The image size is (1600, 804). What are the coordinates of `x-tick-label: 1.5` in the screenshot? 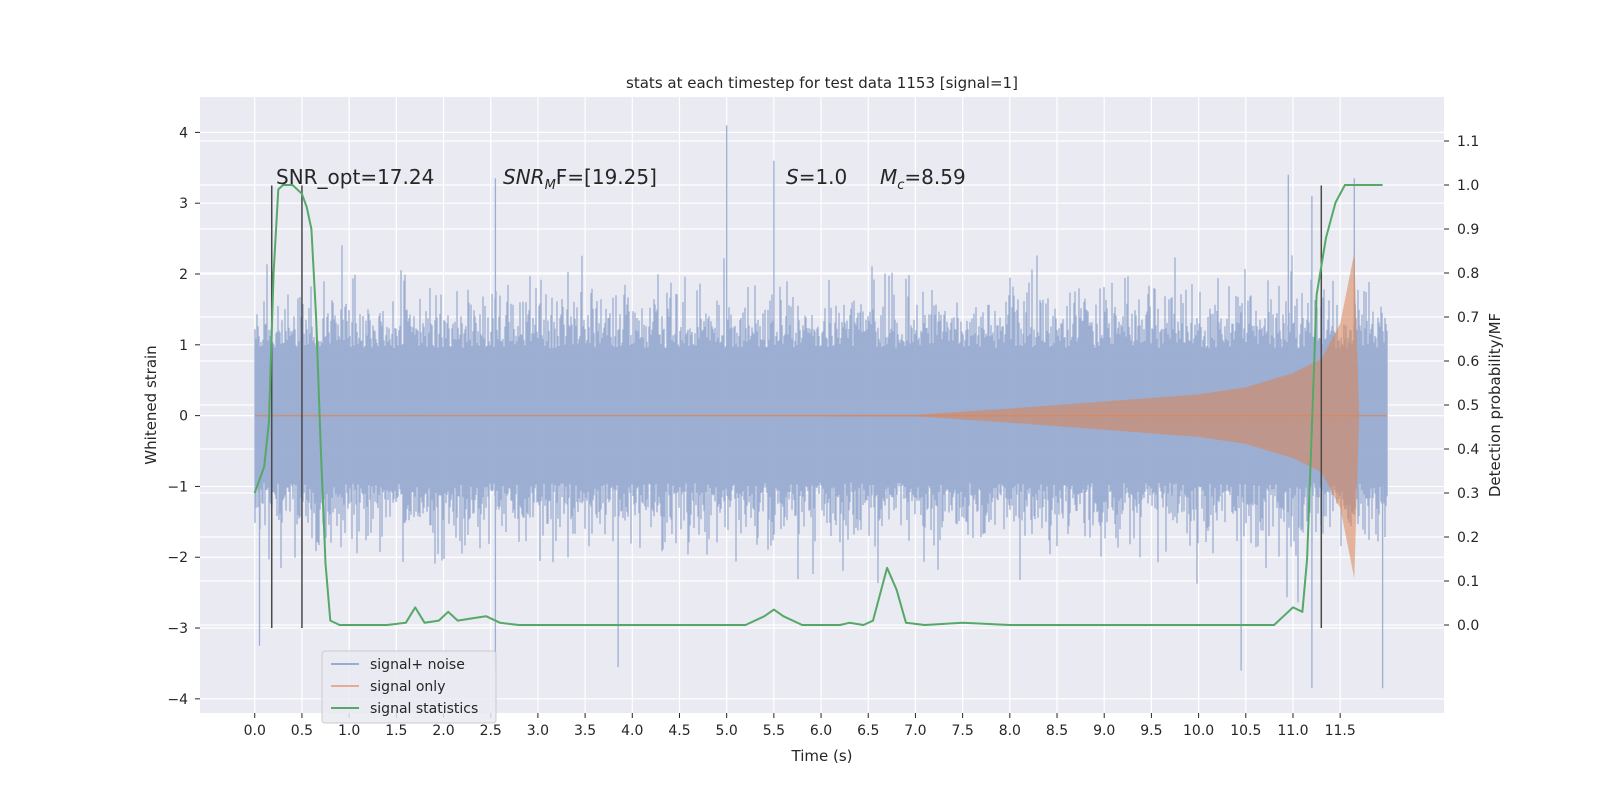 It's located at (396, 731).